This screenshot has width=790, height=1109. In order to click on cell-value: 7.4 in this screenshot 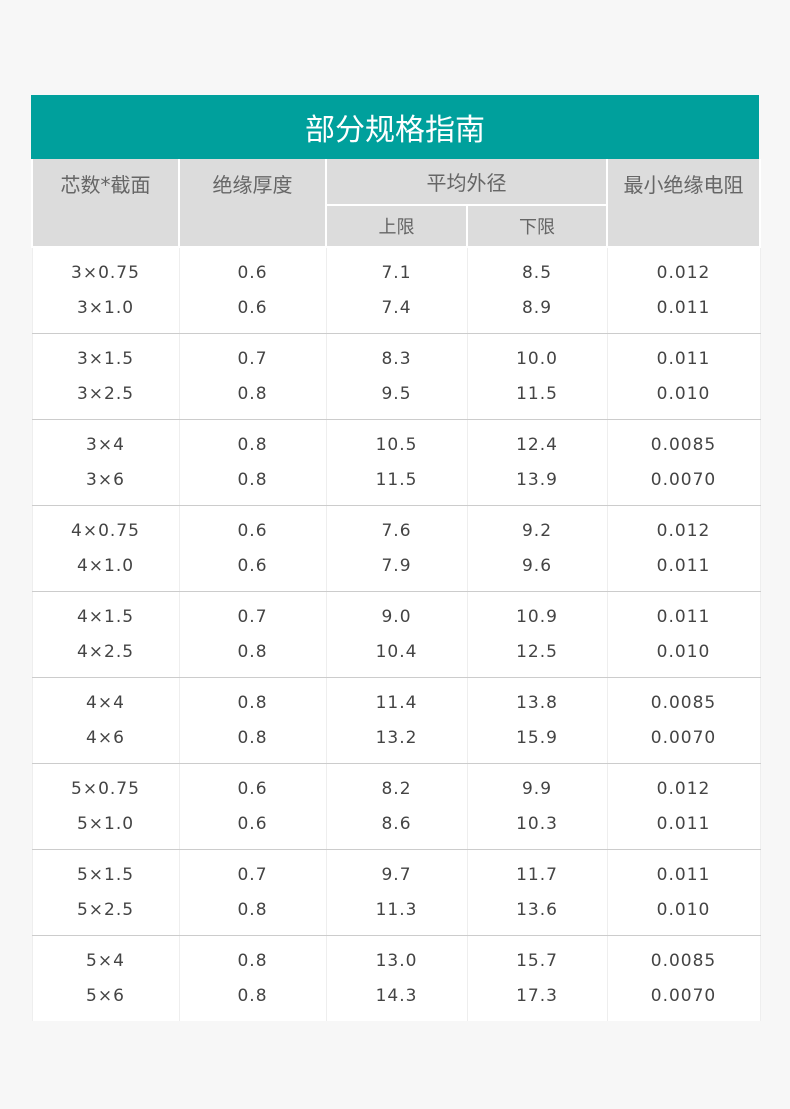, I will do `click(396, 307)`.